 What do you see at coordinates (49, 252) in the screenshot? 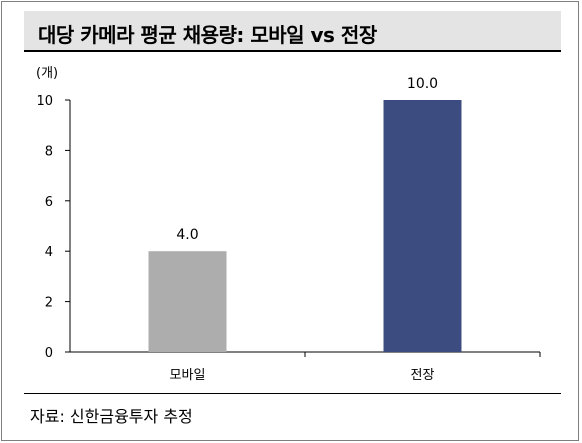
I see `y-tick-label: 4` at bounding box center [49, 252].